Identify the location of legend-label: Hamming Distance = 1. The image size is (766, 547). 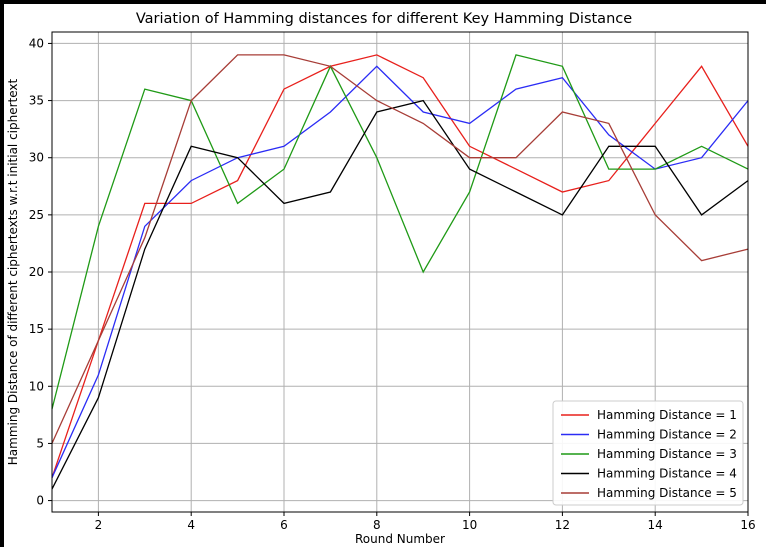
(667, 415).